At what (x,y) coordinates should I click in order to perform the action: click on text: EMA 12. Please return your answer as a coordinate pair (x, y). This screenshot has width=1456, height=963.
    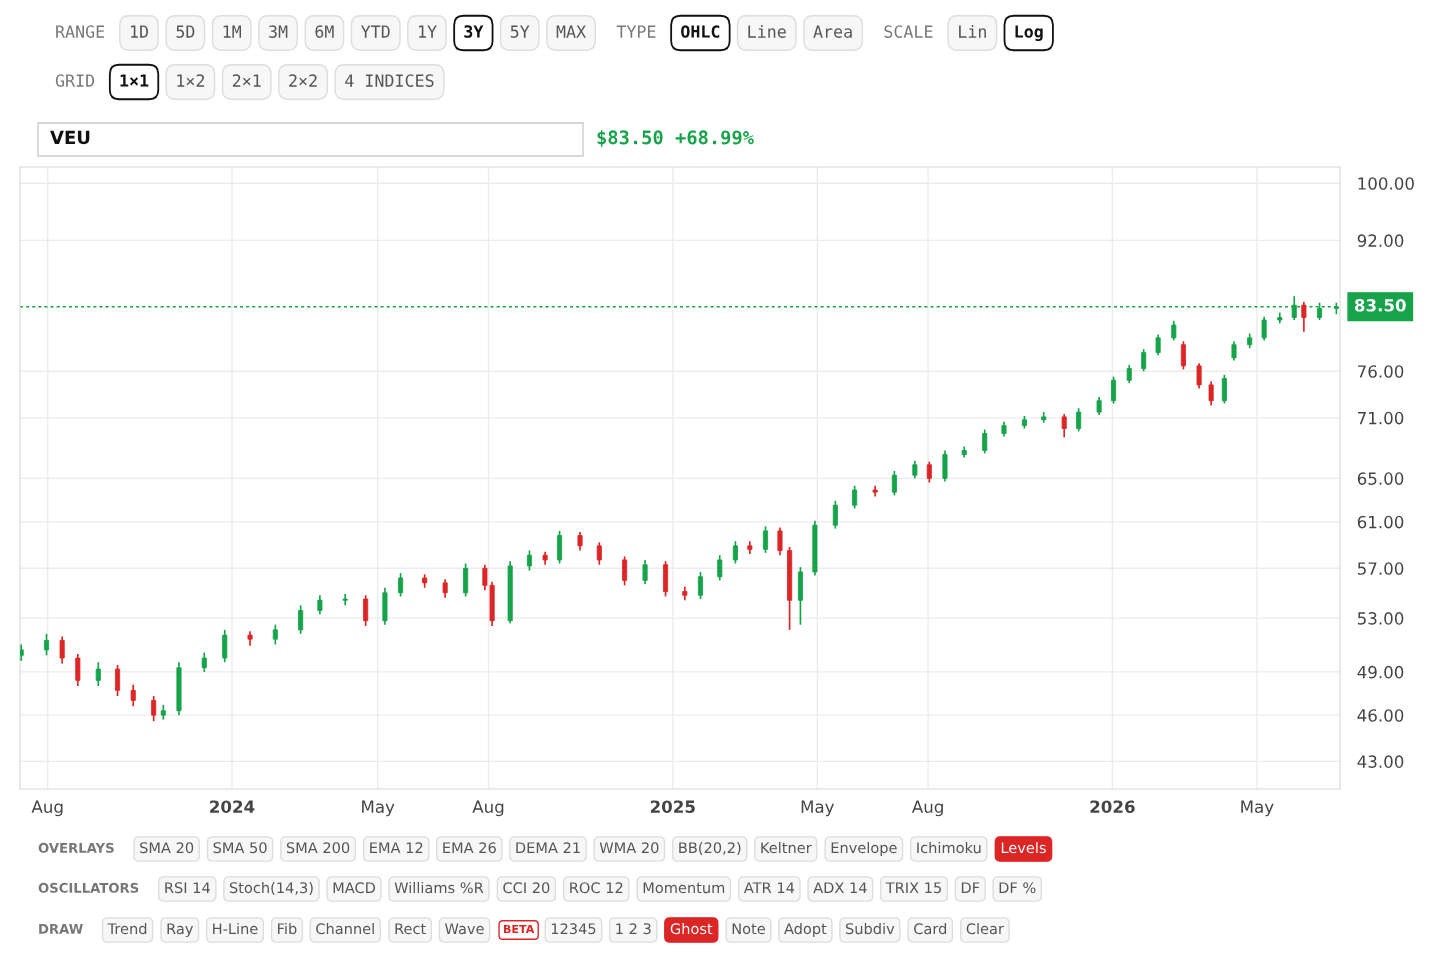
    Looking at the image, I should click on (396, 848).